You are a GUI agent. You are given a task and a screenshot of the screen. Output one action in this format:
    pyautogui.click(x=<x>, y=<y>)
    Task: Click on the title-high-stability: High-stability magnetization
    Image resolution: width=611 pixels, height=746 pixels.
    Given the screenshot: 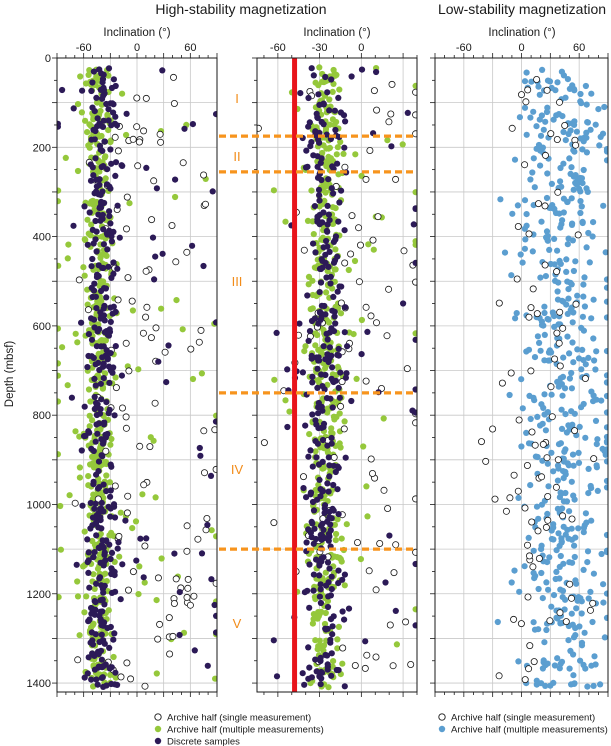 What is the action you would take?
    pyautogui.click(x=240, y=9)
    